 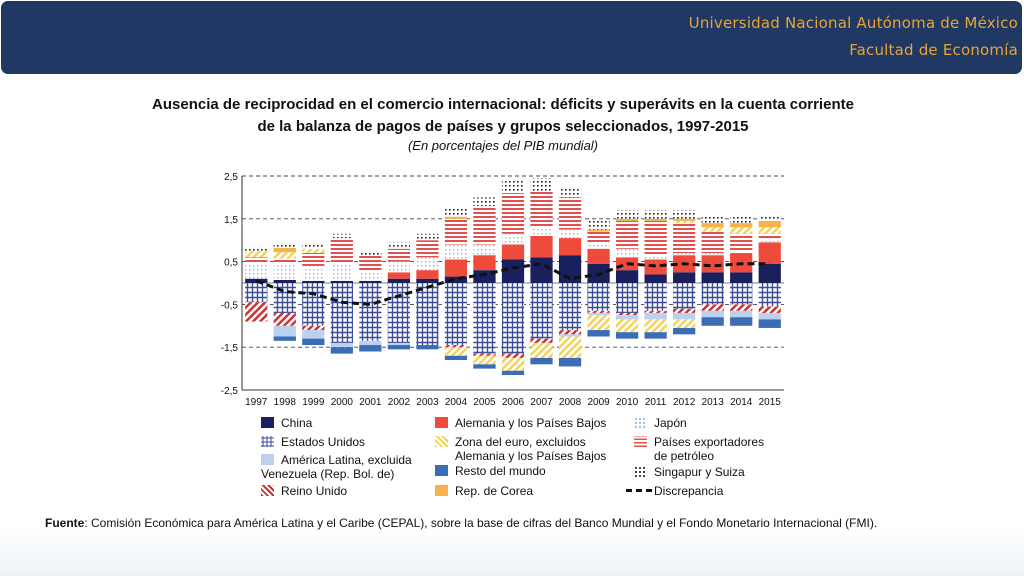 I want to click on legend-text: Alemania y los Países Bajos, so click(x=531, y=423).